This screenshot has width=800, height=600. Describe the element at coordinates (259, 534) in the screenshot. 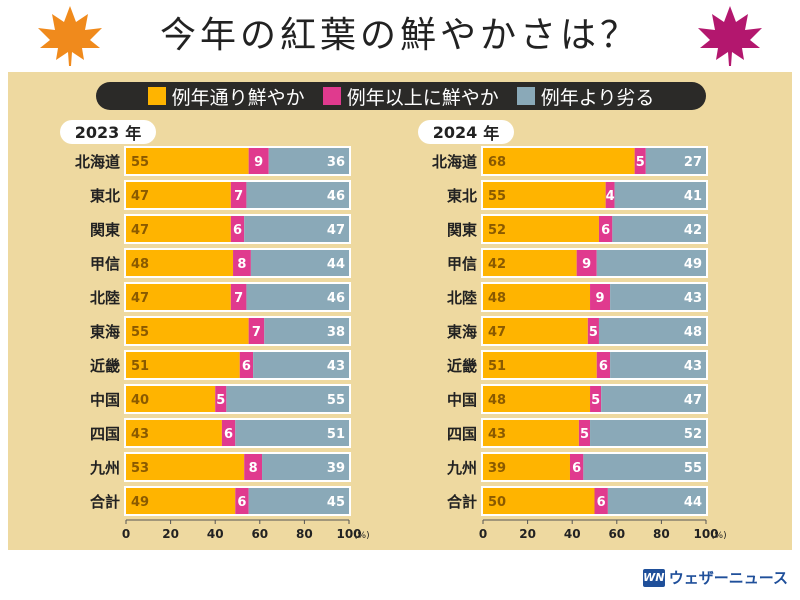

I see `x-tick-label: 60` at that location.